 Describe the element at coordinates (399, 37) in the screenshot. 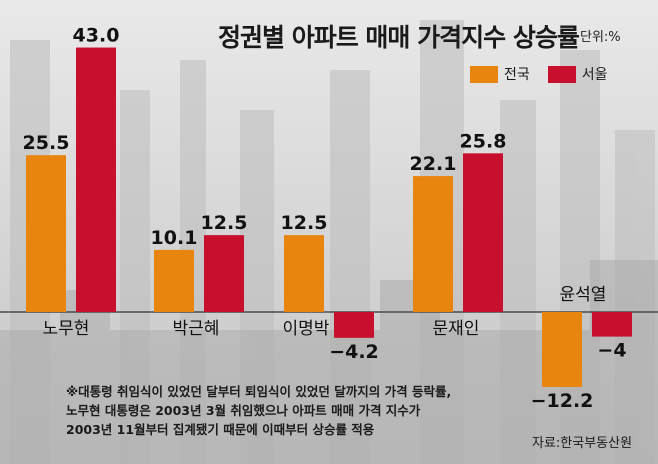

I see `chart-title: 정권별 아파트 매매 가격지수 상승률` at that location.